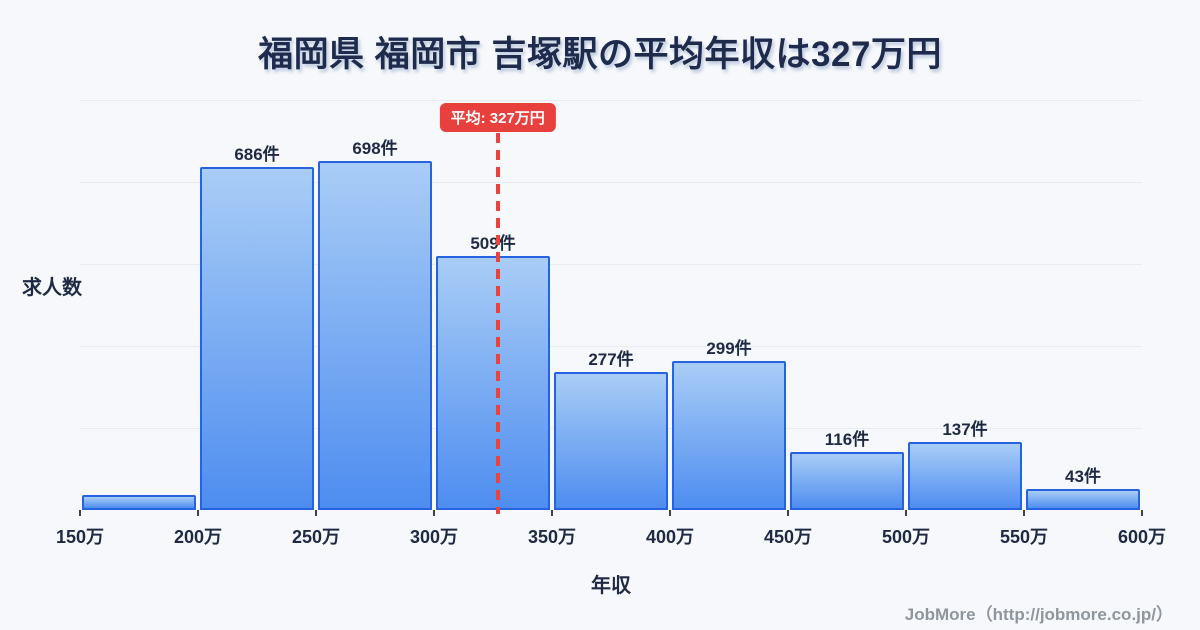 The image size is (1200, 630). What do you see at coordinates (611, 359) in the screenshot?
I see `bar-count-label: 277件` at bounding box center [611, 359].